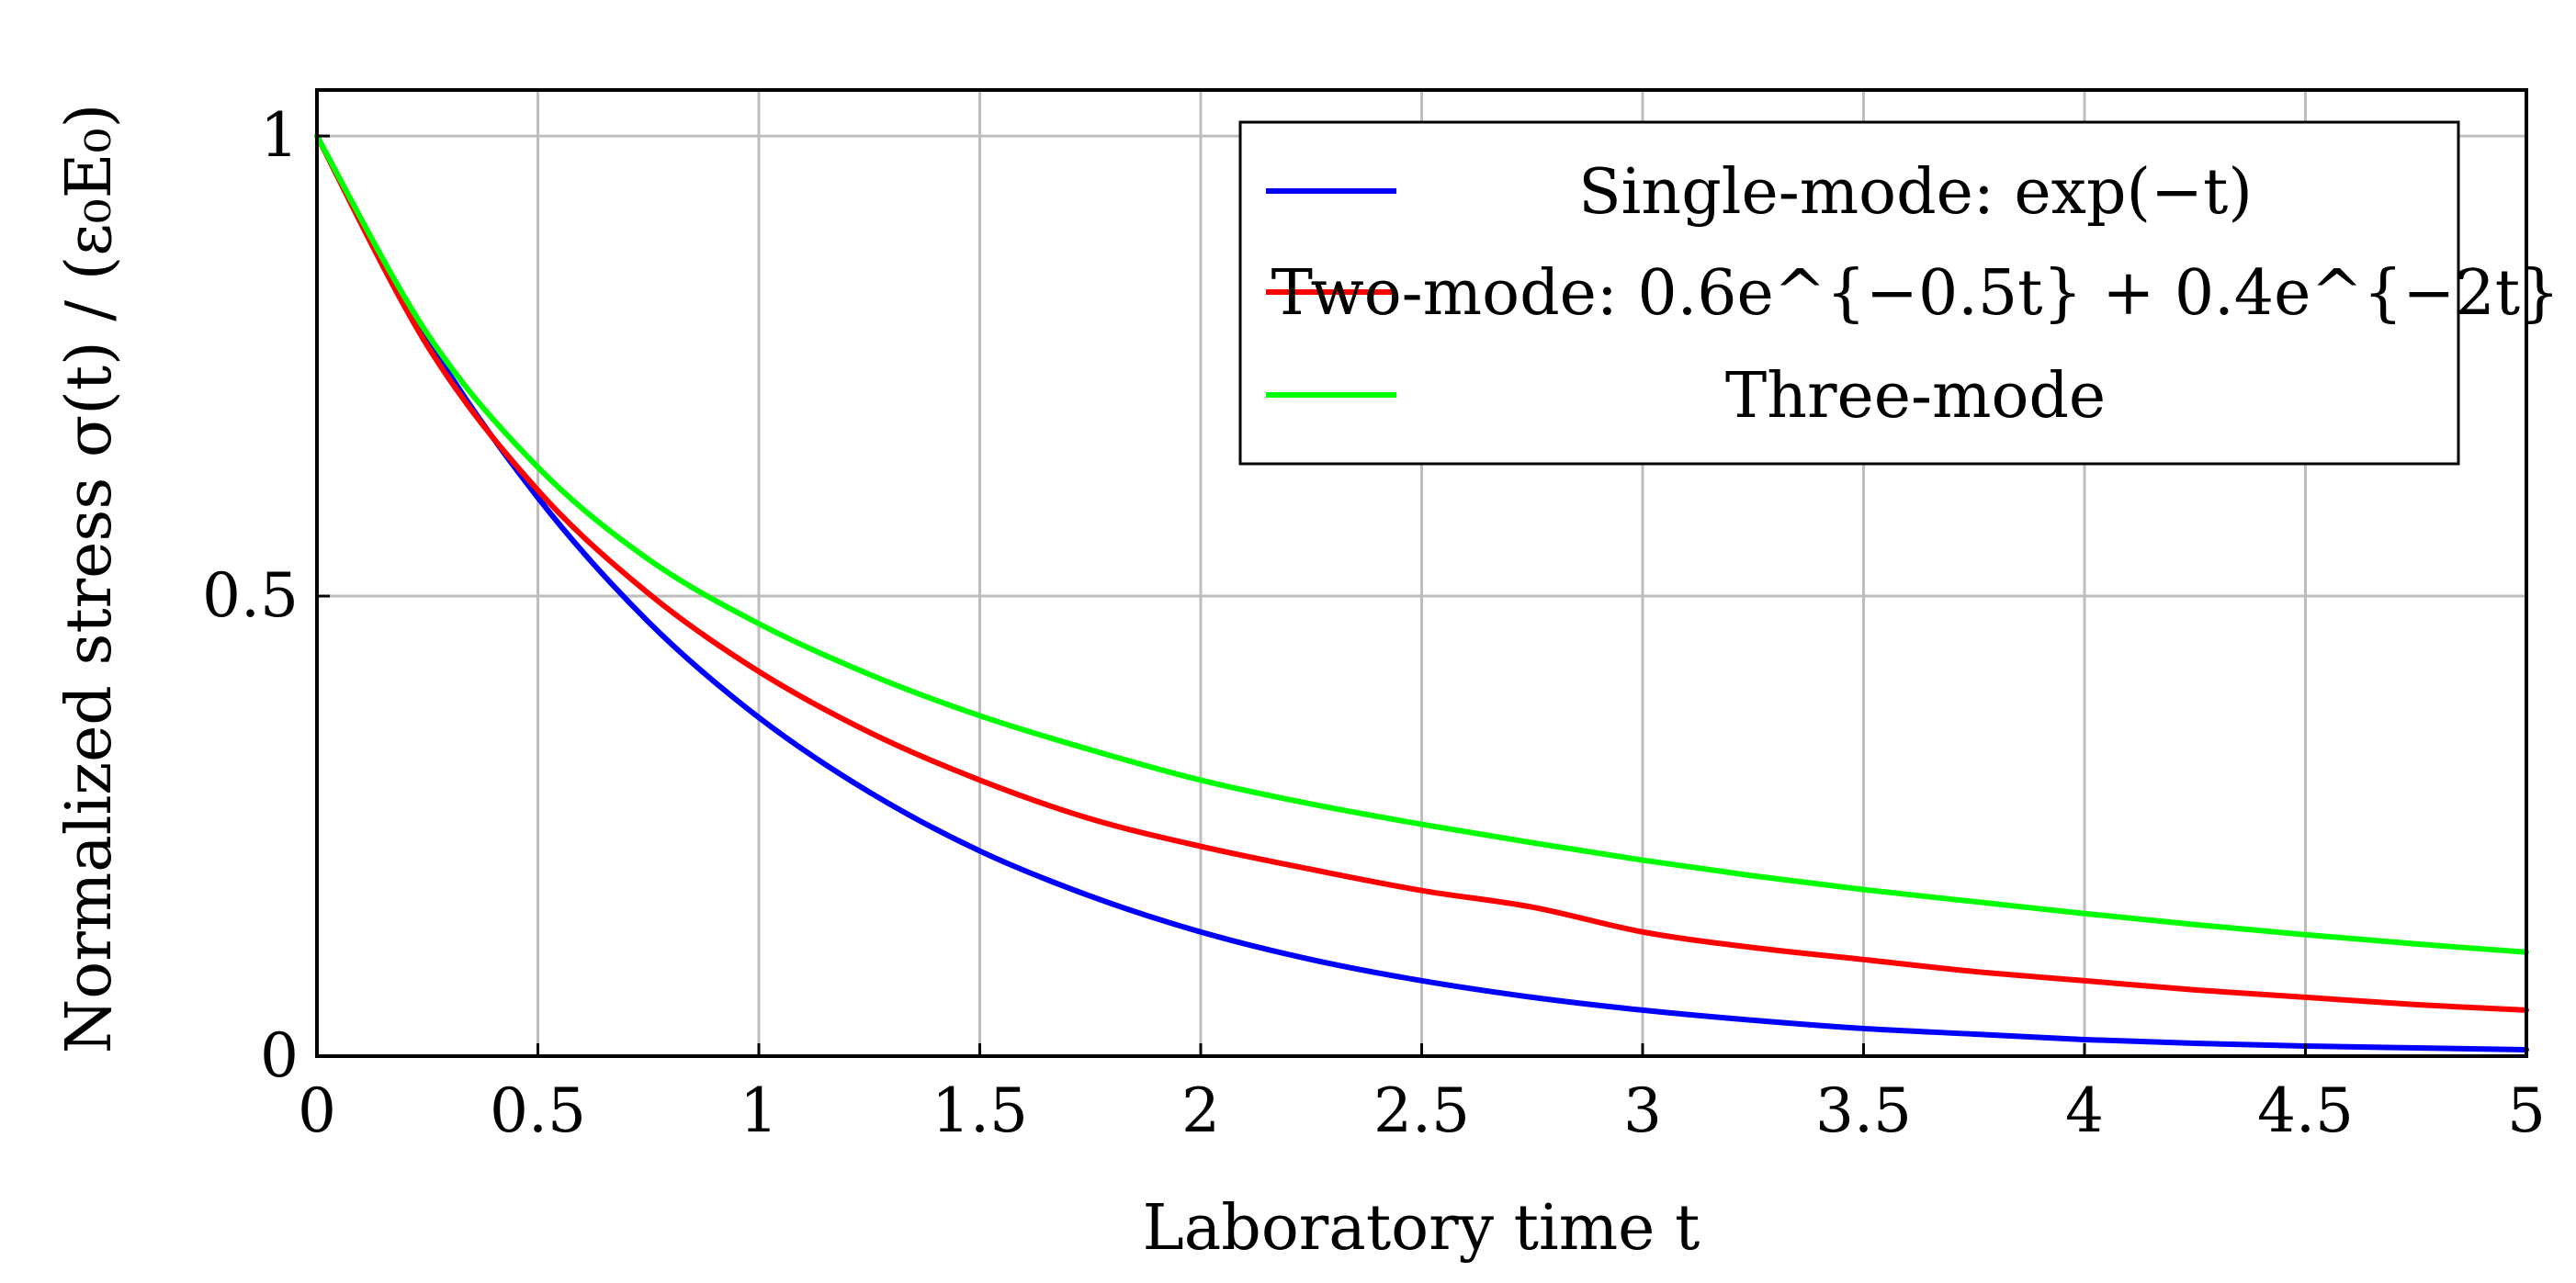 Image resolution: width=2576 pixels, height=1283 pixels. Describe the element at coordinates (1421, 1110) in the screenshot. I see `x-tick-label: 2.5` at that location.